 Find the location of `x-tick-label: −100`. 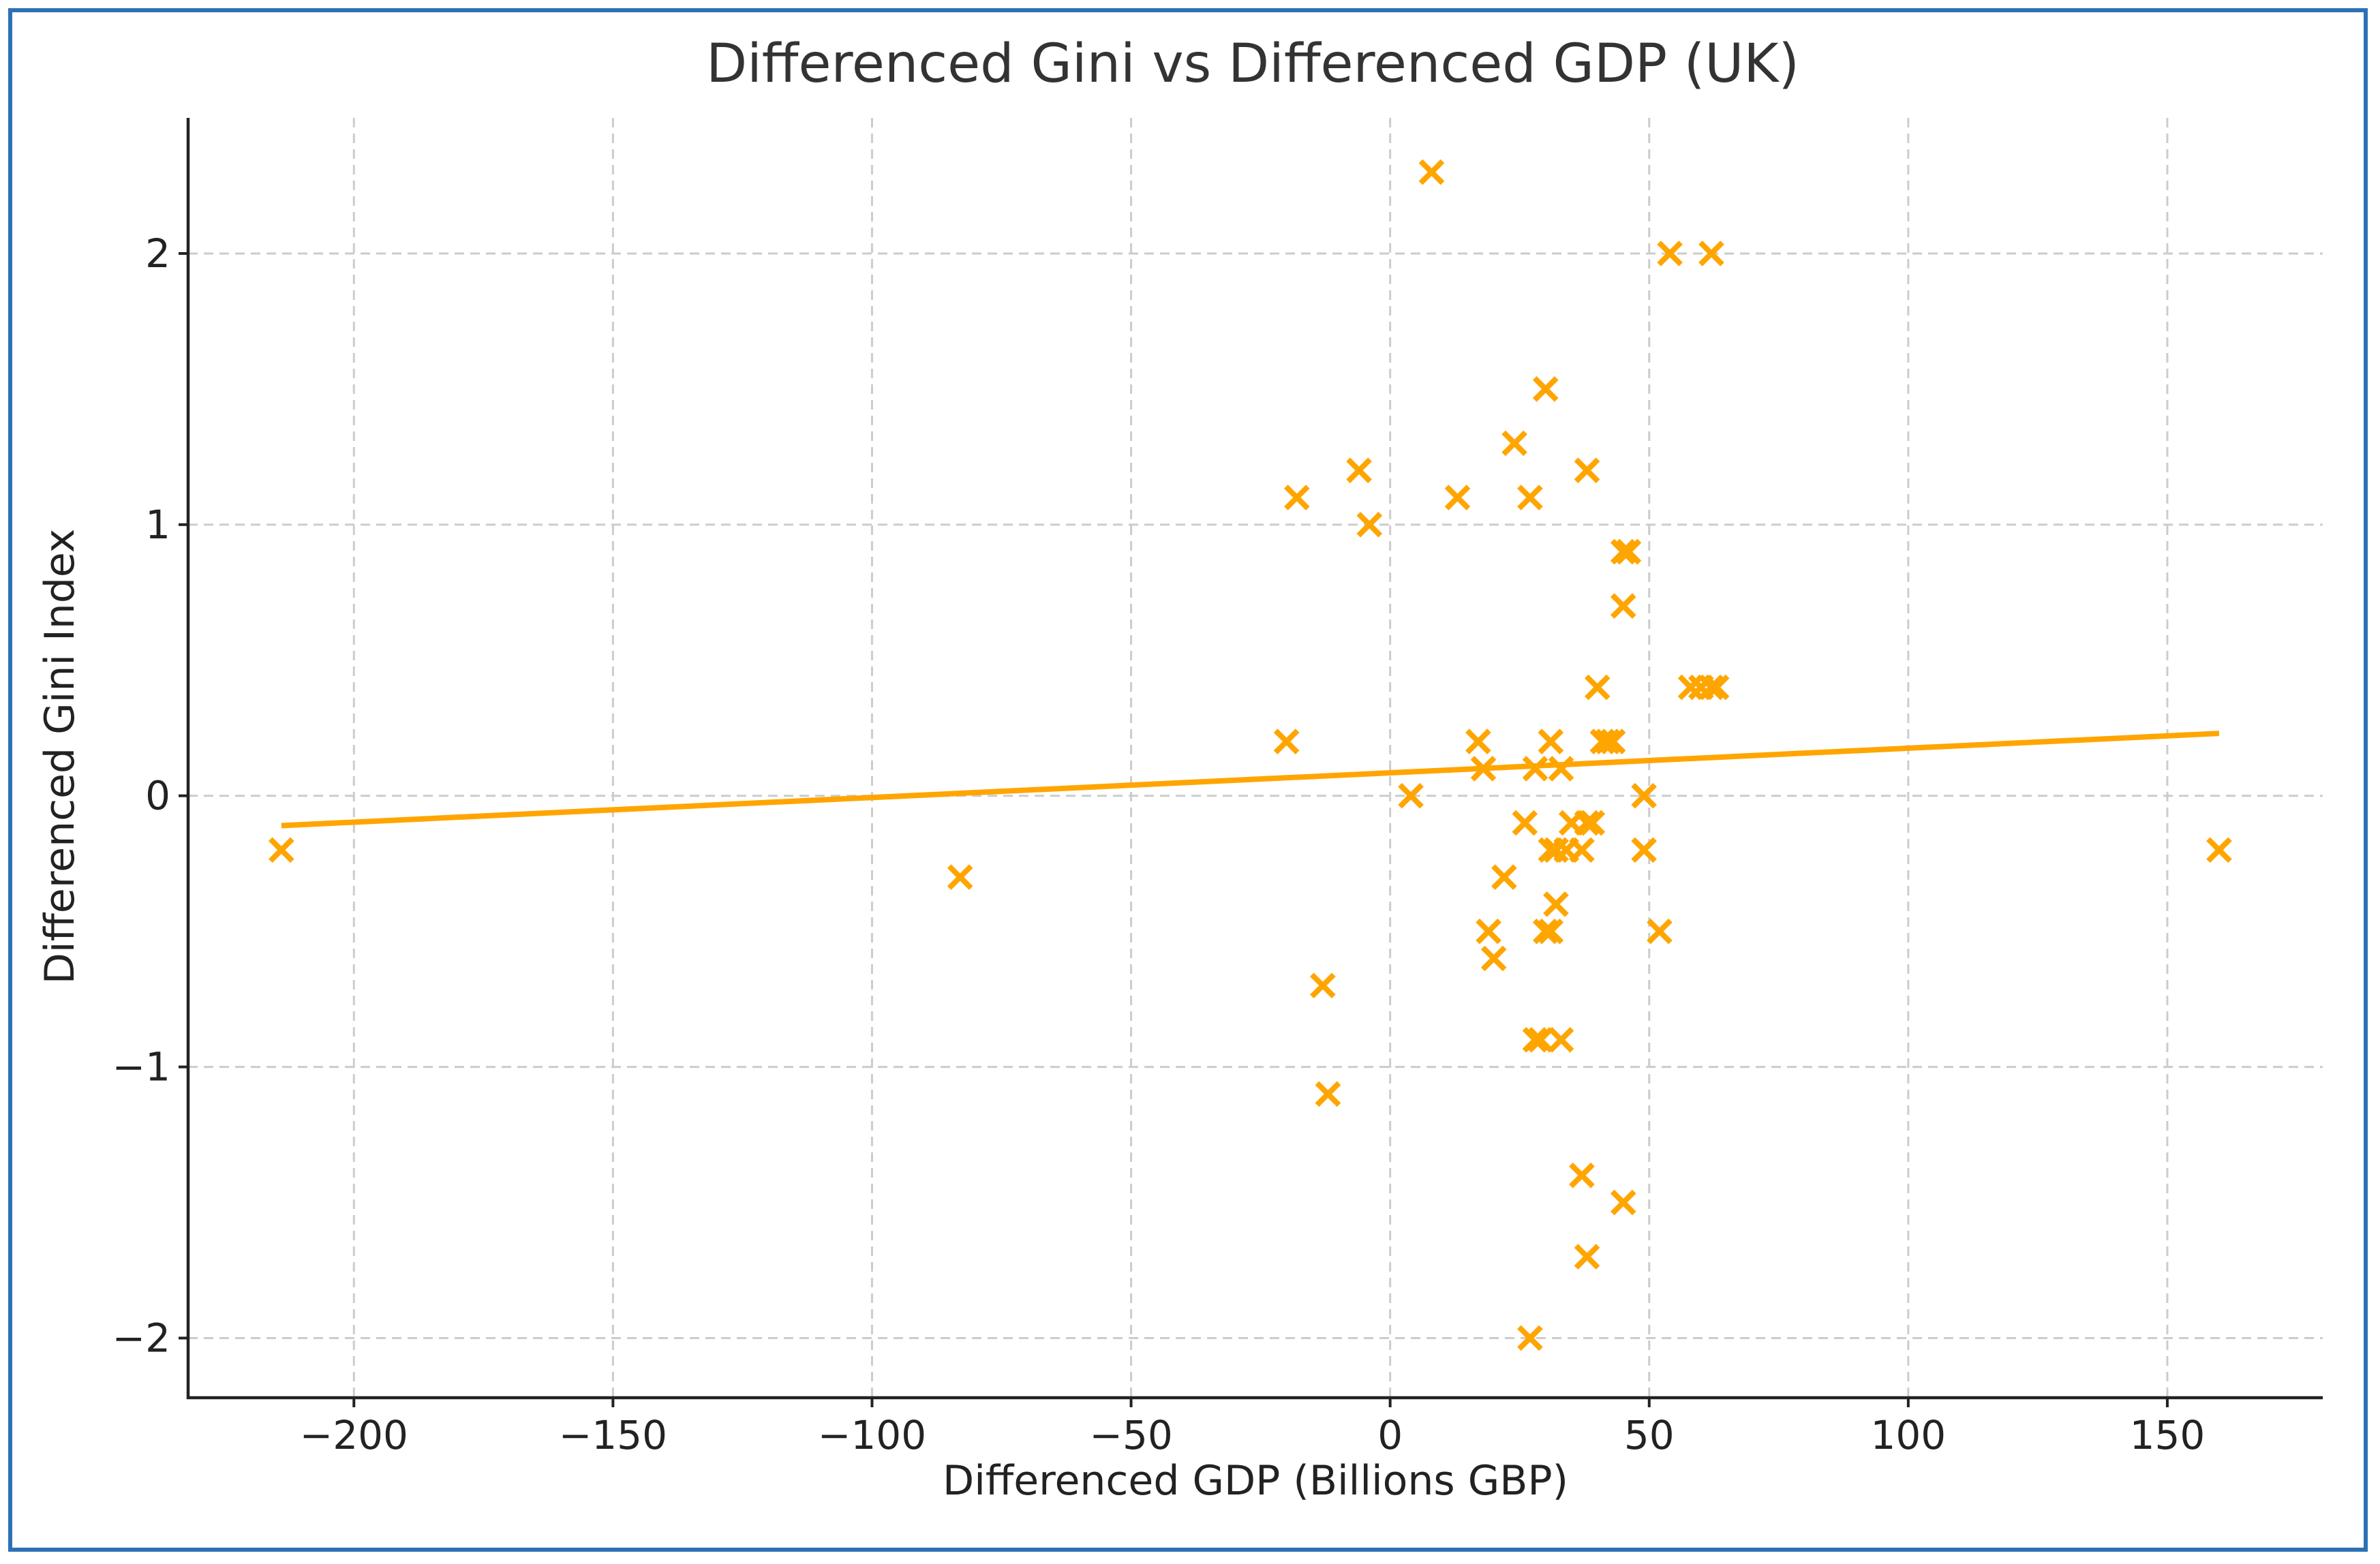

x-tick-label: −100 is located at coordinates (872, 1435).